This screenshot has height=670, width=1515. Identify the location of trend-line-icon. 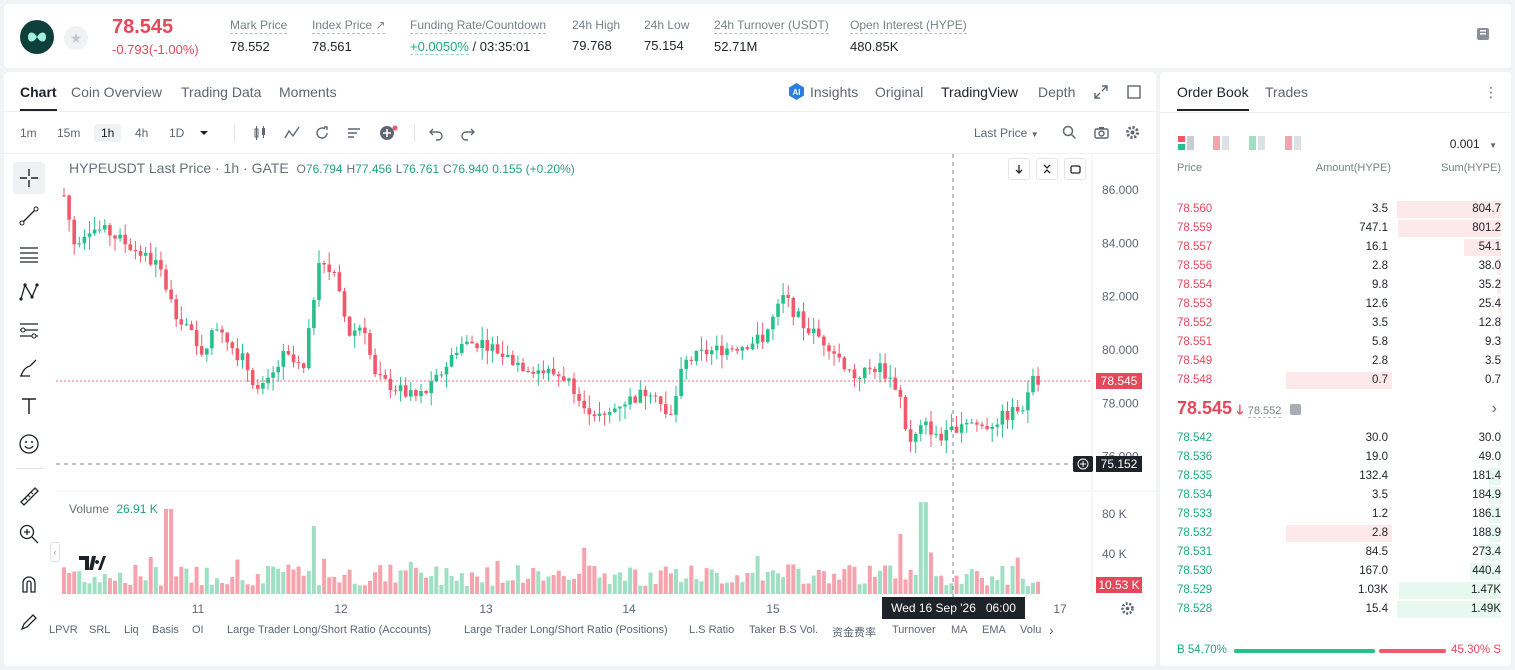
(29, 216).